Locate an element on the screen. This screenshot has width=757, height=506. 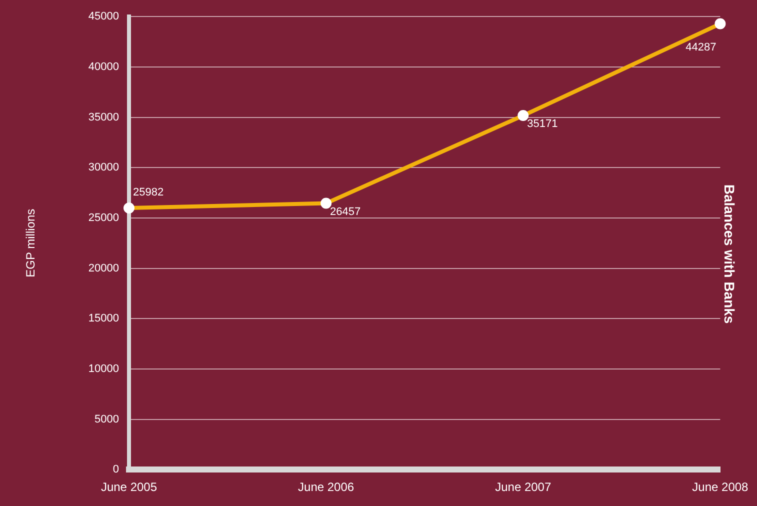
text: Balances with Banks is located at coordinates (730, 254).